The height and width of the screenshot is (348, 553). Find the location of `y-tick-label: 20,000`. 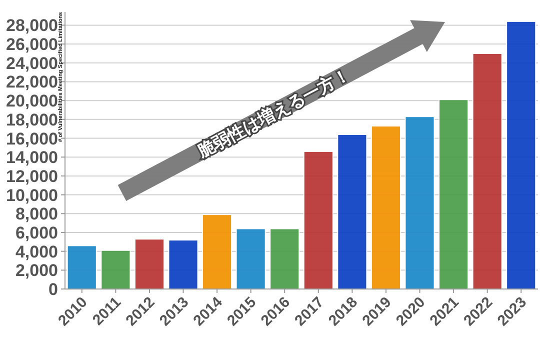

y-tick-label: 20,000 is located at coordinates (32, 101).